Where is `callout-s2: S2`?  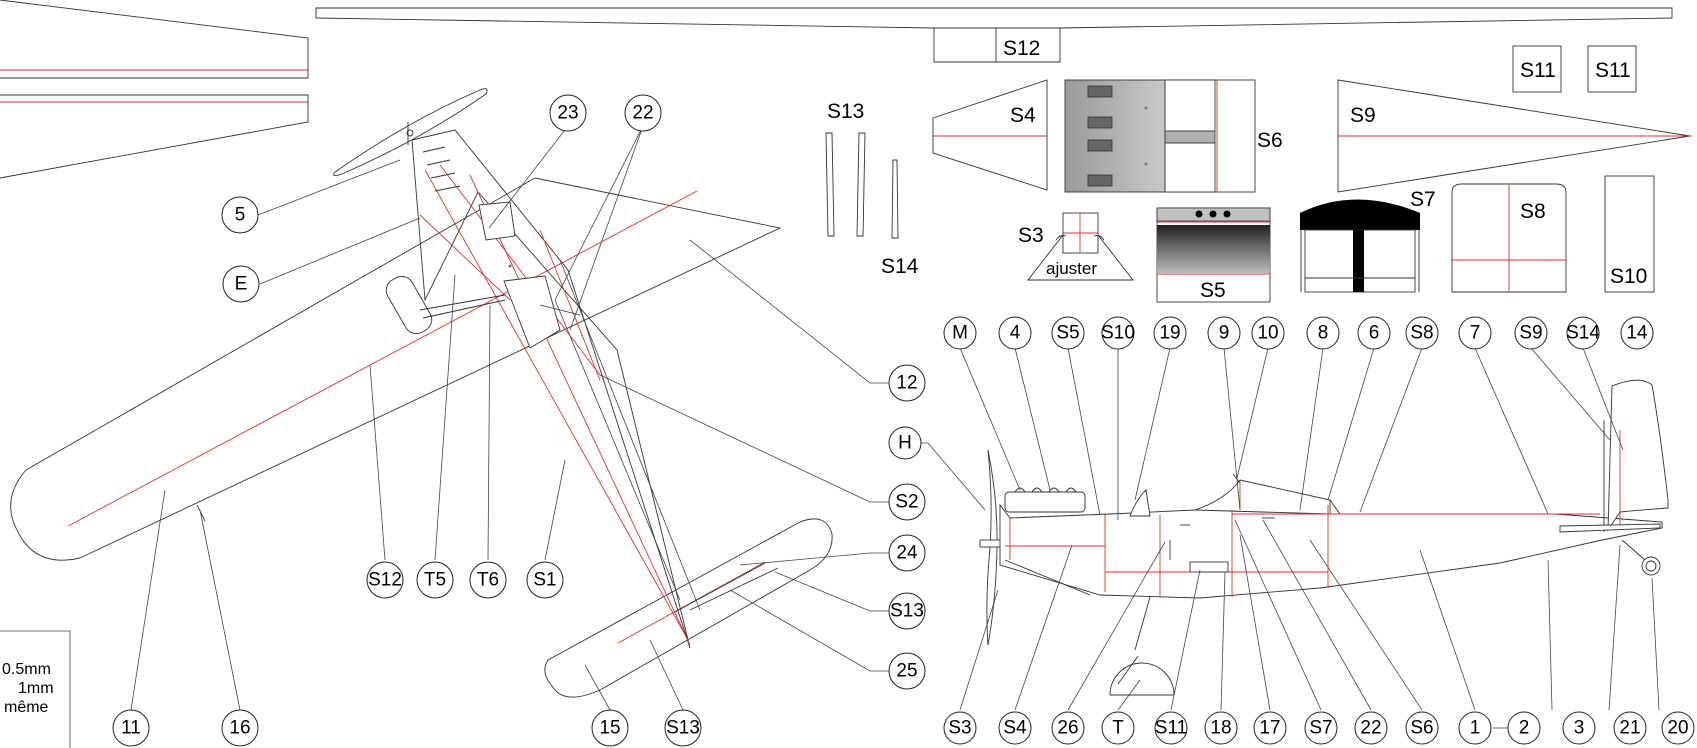
callout-s2: S2 is located at coordinates (906, 502).